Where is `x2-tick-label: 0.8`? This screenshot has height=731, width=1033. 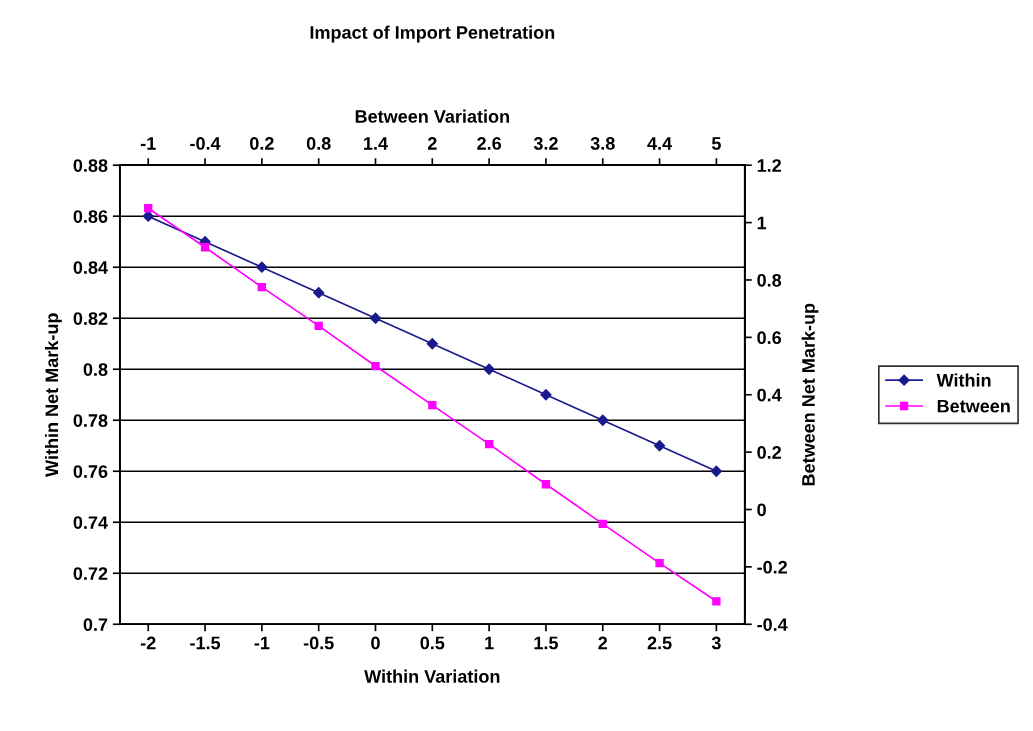
x2-tick-label: 0.8 is located at coordinates (318, 143).